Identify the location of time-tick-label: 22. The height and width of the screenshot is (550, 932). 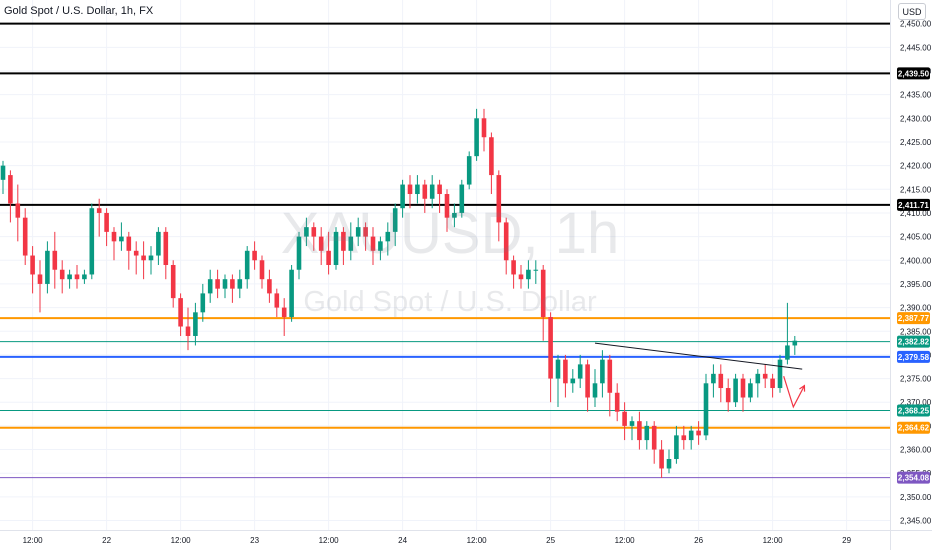
(106, 540).